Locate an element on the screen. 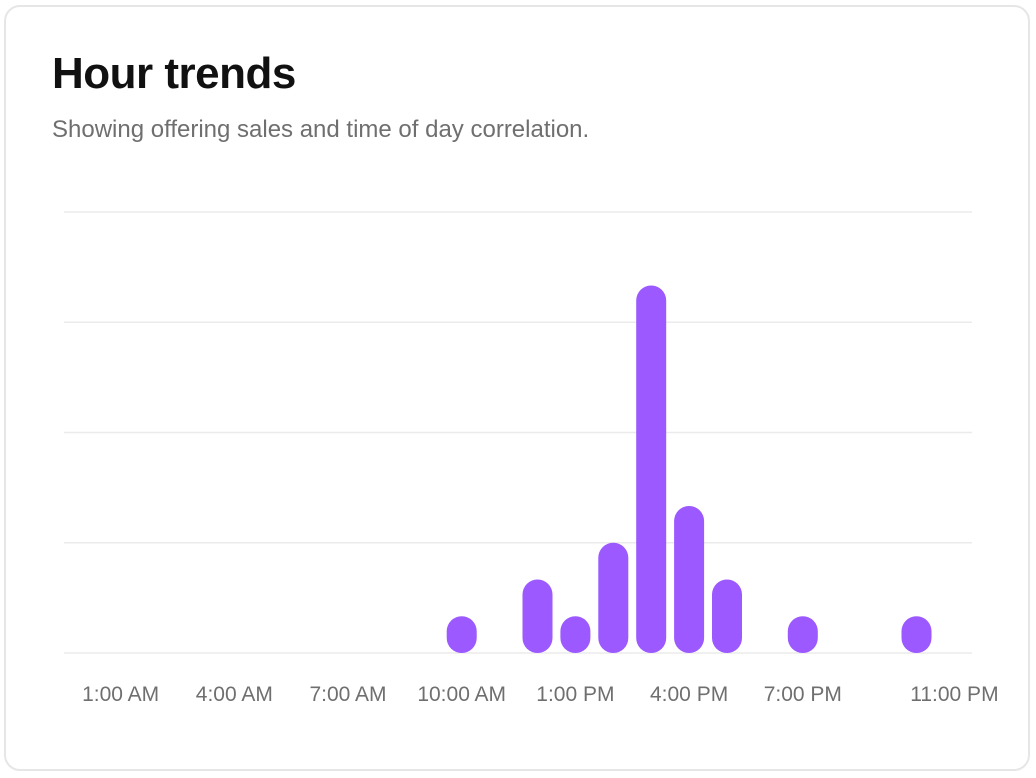 This screenshot has width=1036, height=778. bar-12-00-pm is located at coordinates (537, 616).